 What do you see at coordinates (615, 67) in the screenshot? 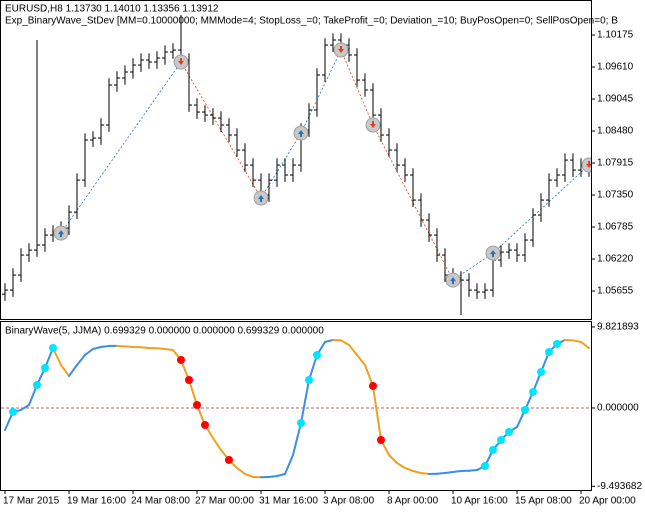
I see `y-tick-label: 1.09610` at bounding box center [615, 67].